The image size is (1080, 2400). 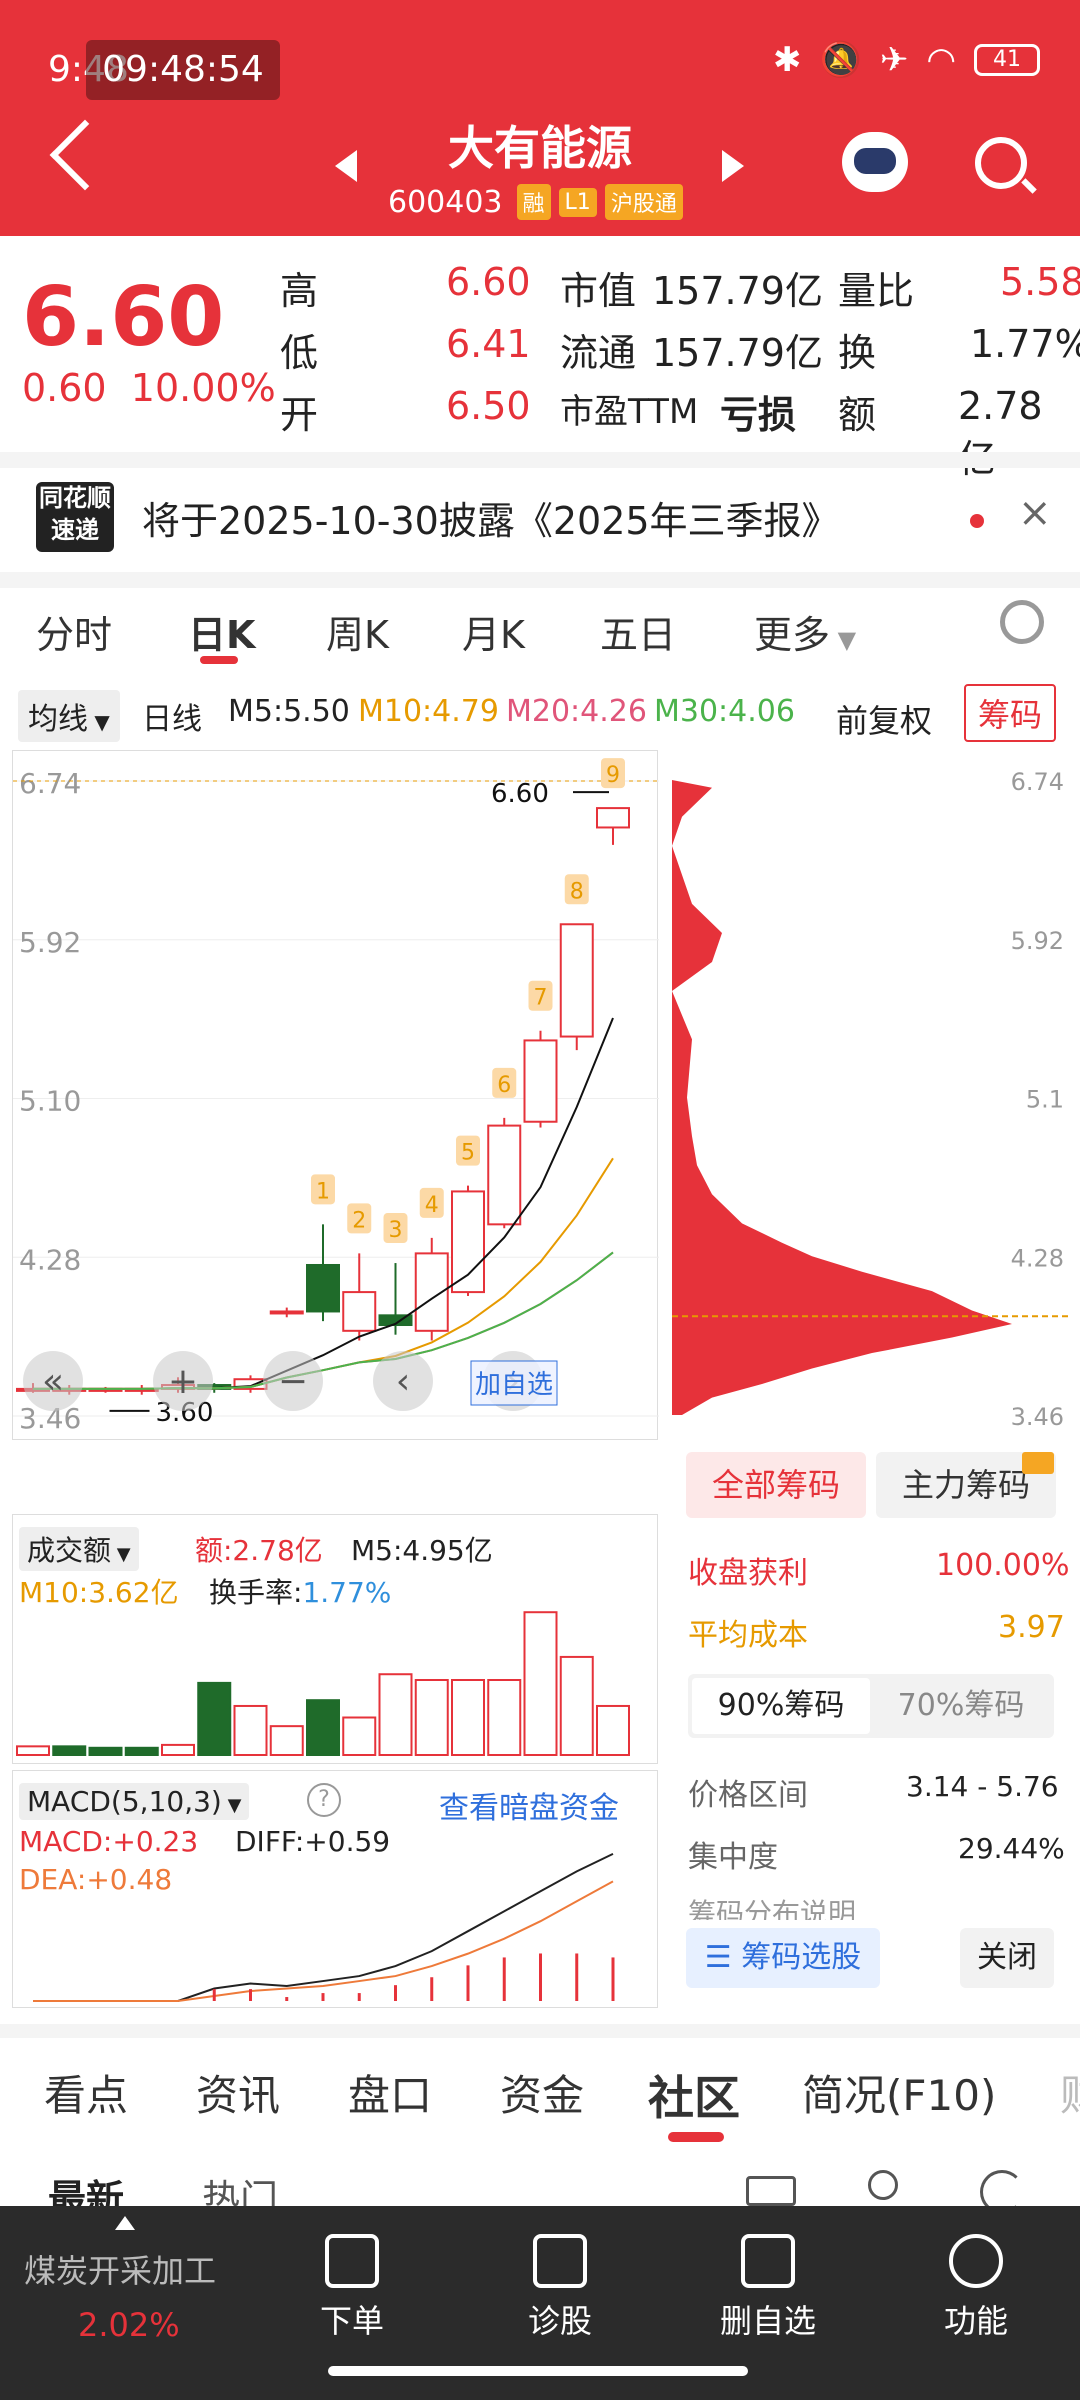 What do you see at coordinates (883, 2185) in the screenshot?
I see `person-icon` at bounding box center [883, 2185].